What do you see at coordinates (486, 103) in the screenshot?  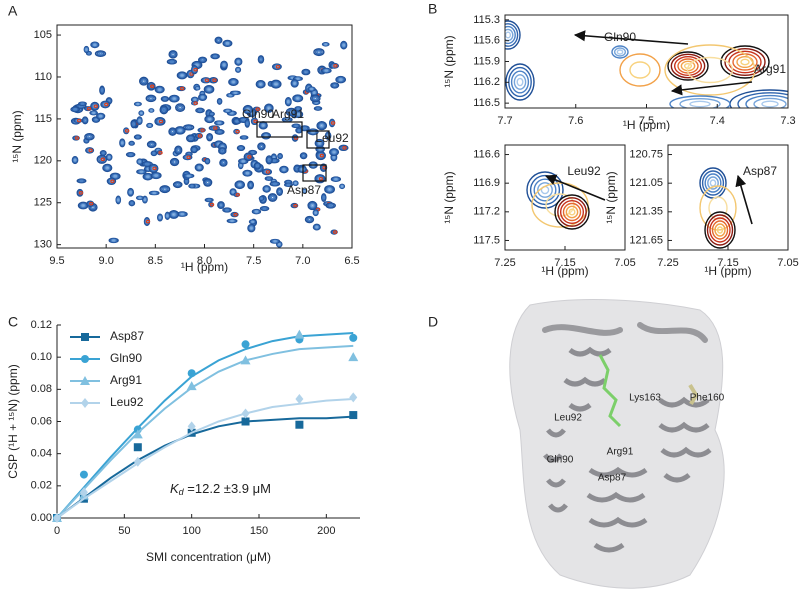 I see `y-tick-label: 116.5` at bounding box center [486, 103].